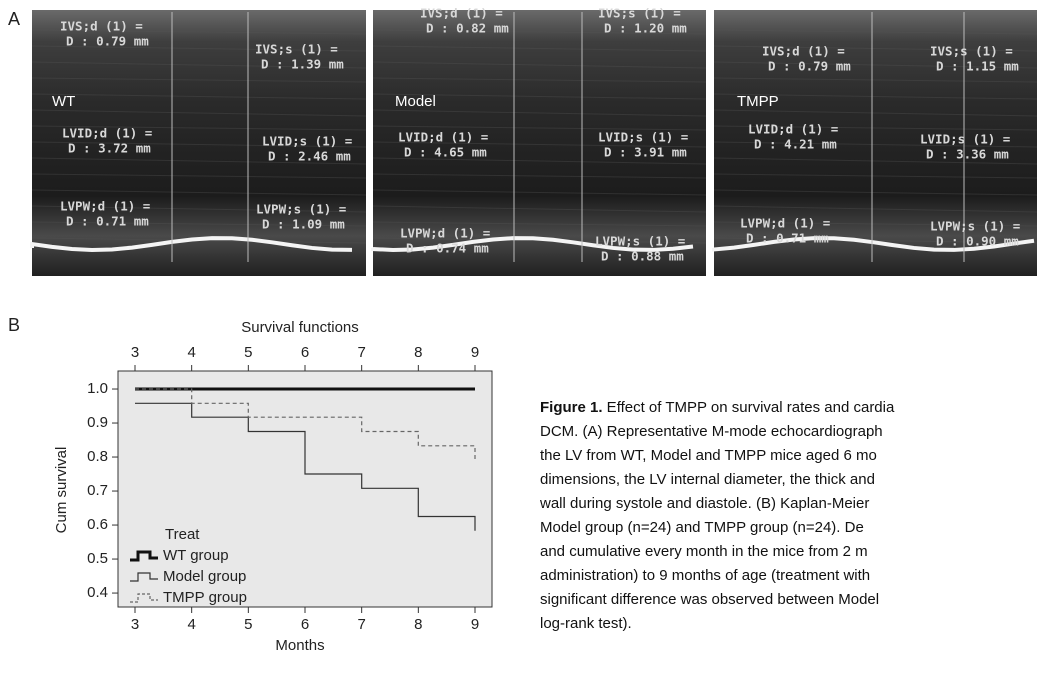 This screenshot has width=1037, height=681. What do you see at coordinates (645, 152) in the screenshot?
I see `measure-value: D : 3.91 mm` at bounding box center [645, 152].